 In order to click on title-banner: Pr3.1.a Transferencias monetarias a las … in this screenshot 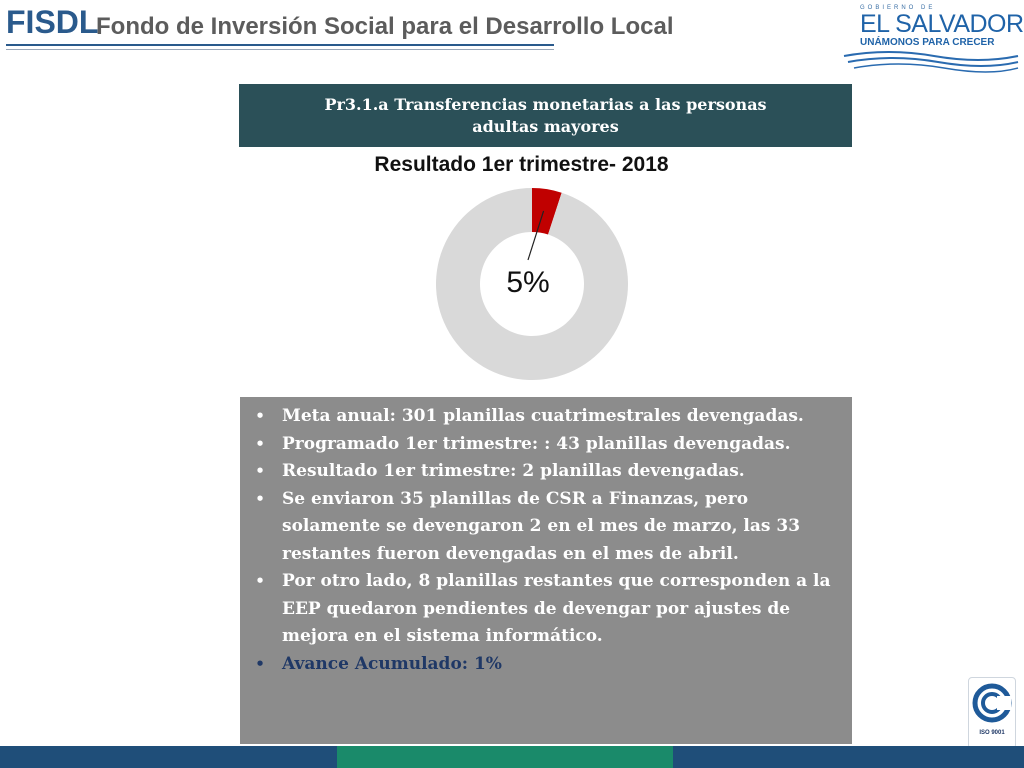, I will do `click(545, 115)`.